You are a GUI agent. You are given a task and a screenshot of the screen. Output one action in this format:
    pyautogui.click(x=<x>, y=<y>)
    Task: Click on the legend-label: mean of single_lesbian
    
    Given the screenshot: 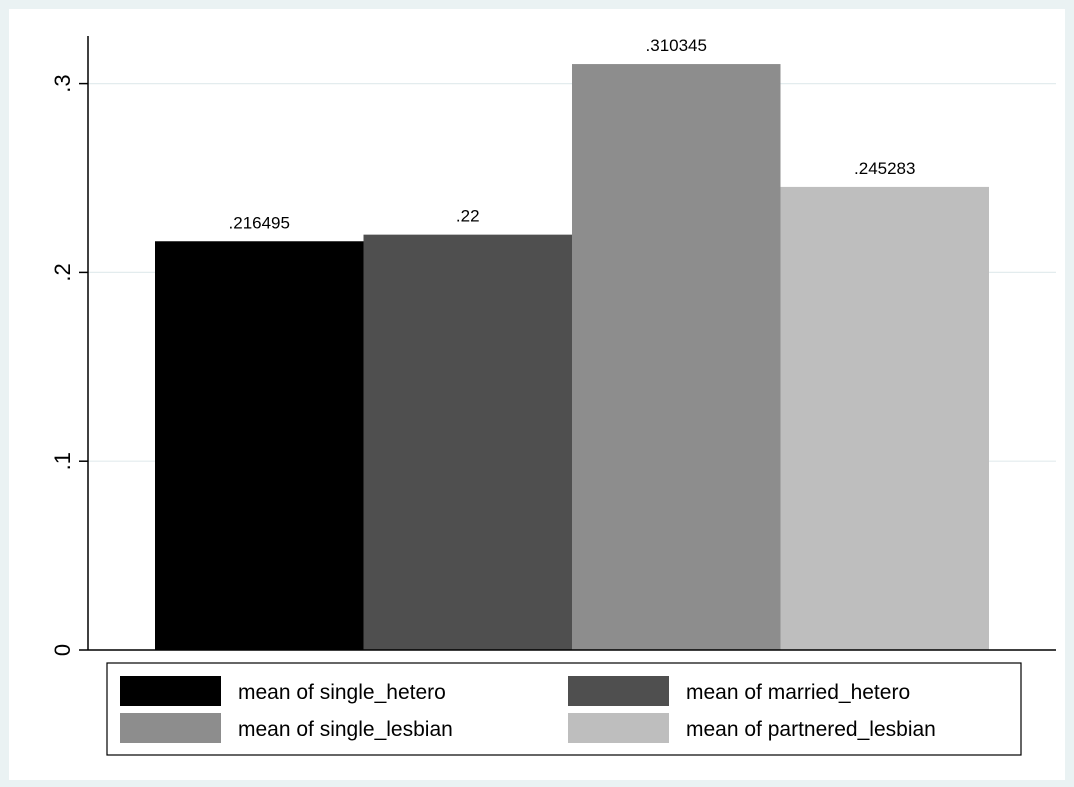 What is the action you would take?
    pyautogui.click(x=345, y=729)
    